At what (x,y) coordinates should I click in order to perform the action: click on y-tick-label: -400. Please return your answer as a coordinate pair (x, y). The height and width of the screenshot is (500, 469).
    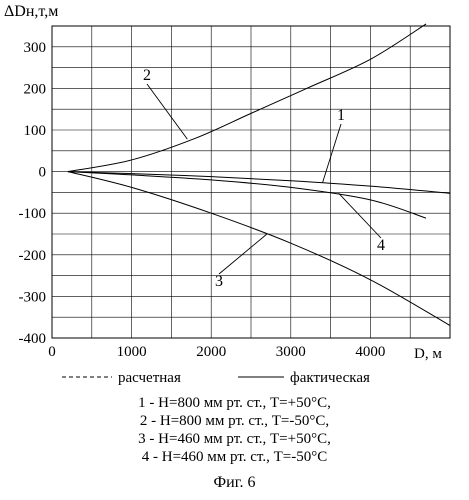
    Looking at the image, I should click on (33, 339).